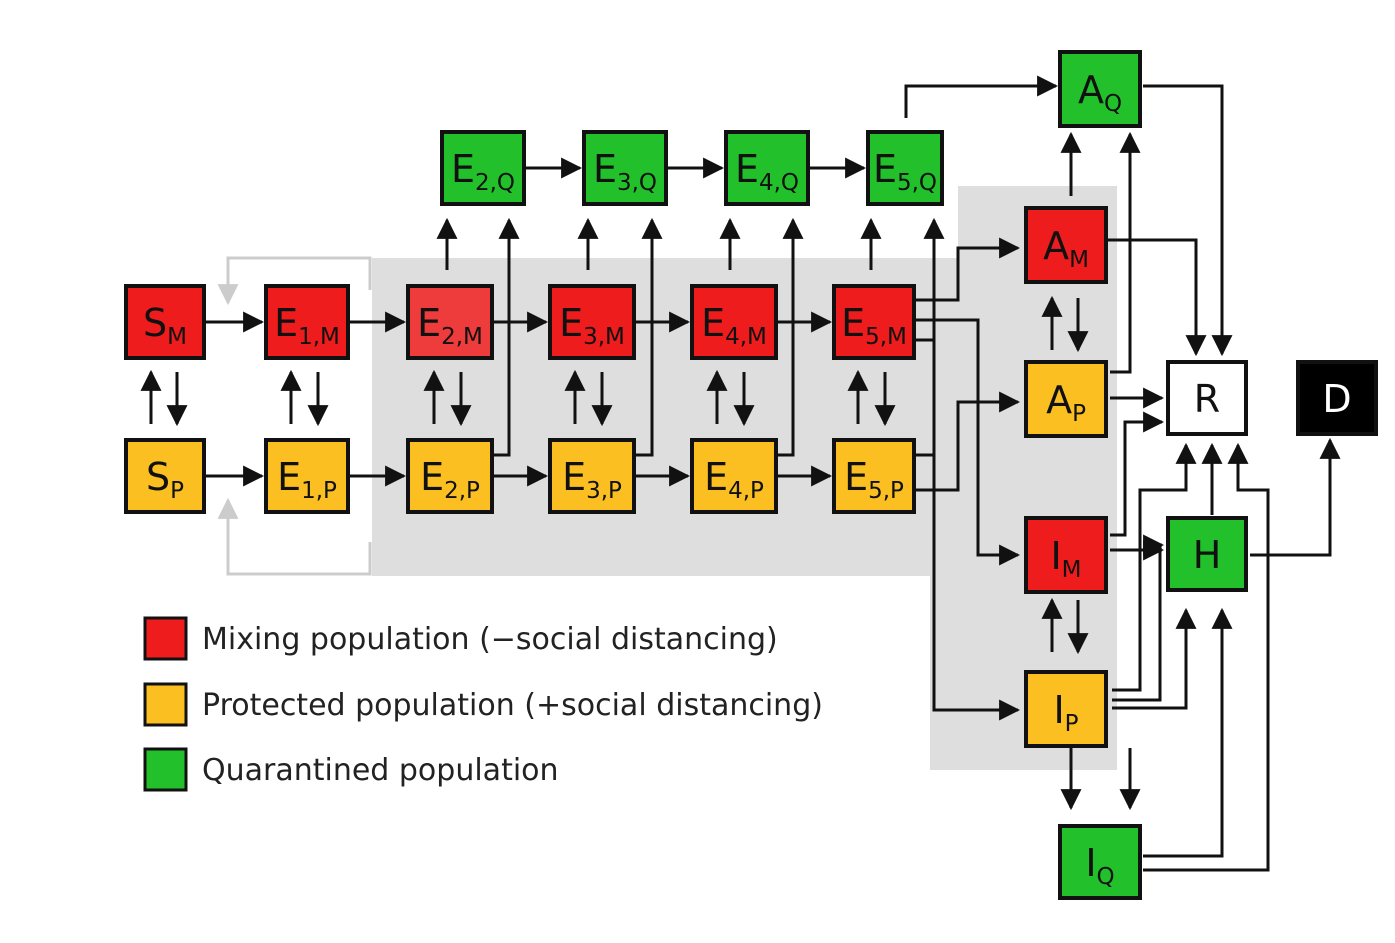 The width and height of the screenshot is (1395, 943). Describe the element at coordinates (319, 337) in the screenshot. I see `node-label-sub: 1,M` at that location.